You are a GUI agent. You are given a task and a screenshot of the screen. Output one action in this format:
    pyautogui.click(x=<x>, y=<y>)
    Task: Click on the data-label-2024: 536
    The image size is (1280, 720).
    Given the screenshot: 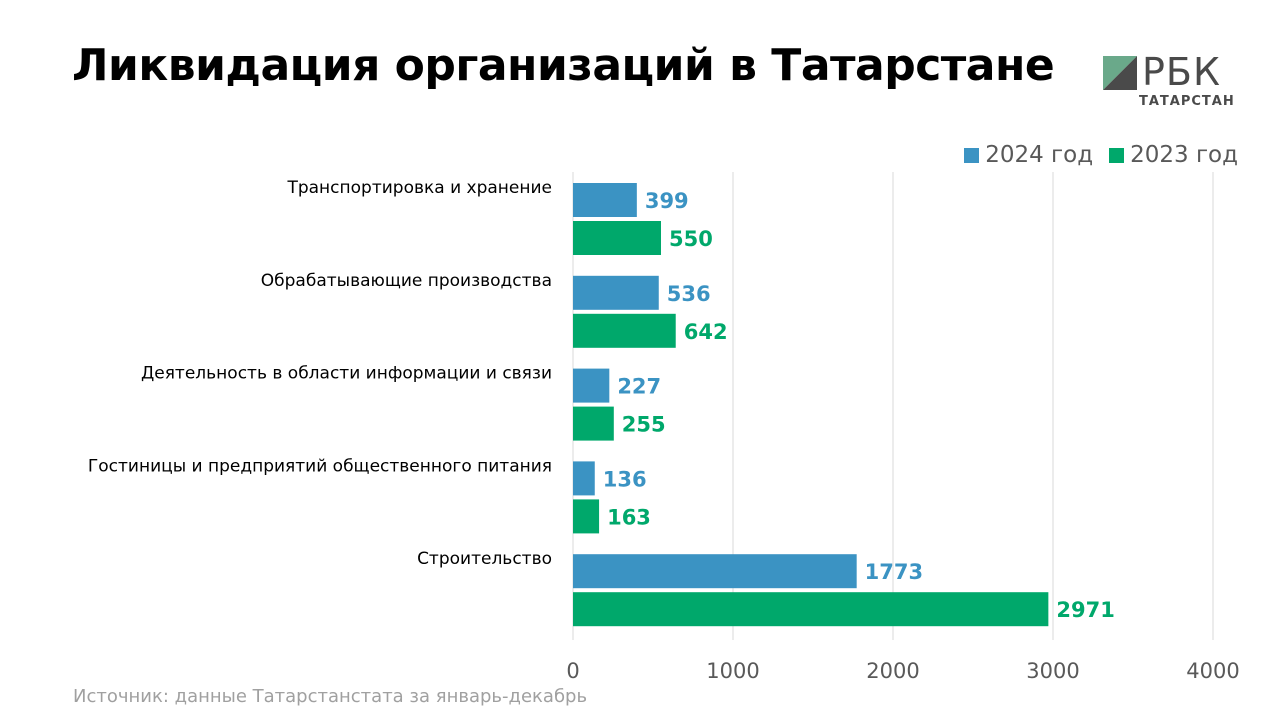 What is the action you would take?
    pyautogui.click(x=689, y=294)
    